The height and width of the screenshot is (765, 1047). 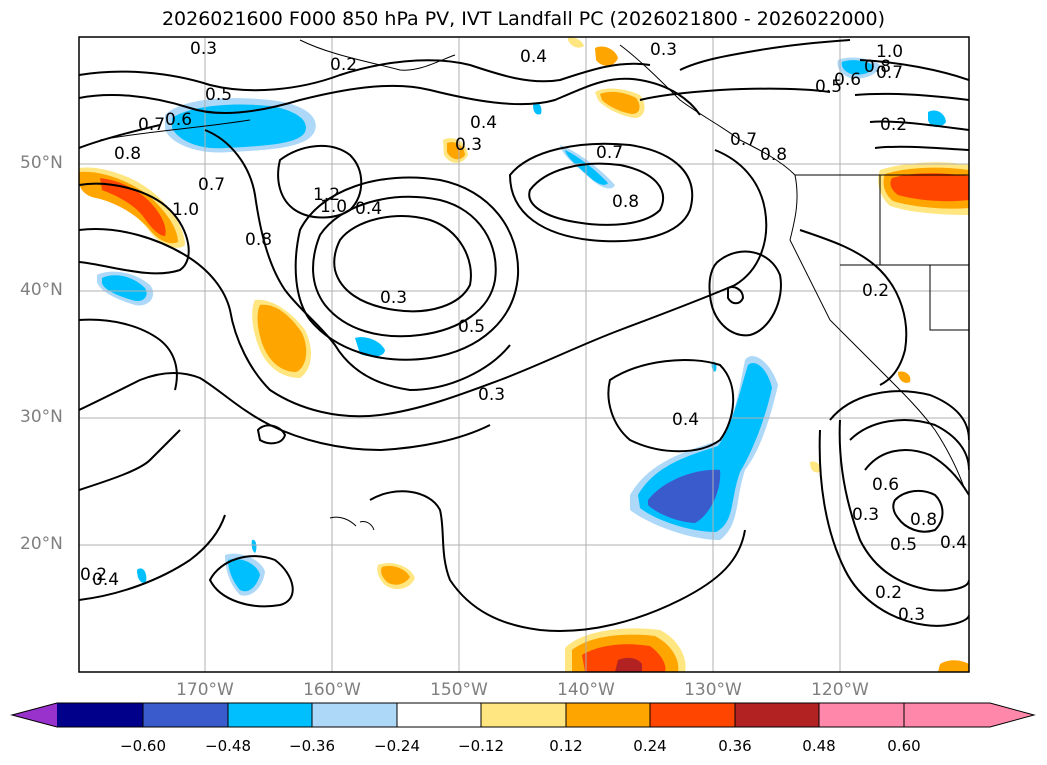 I want to click on colorbar-tick: −0.36, so click(x=312, y=746).